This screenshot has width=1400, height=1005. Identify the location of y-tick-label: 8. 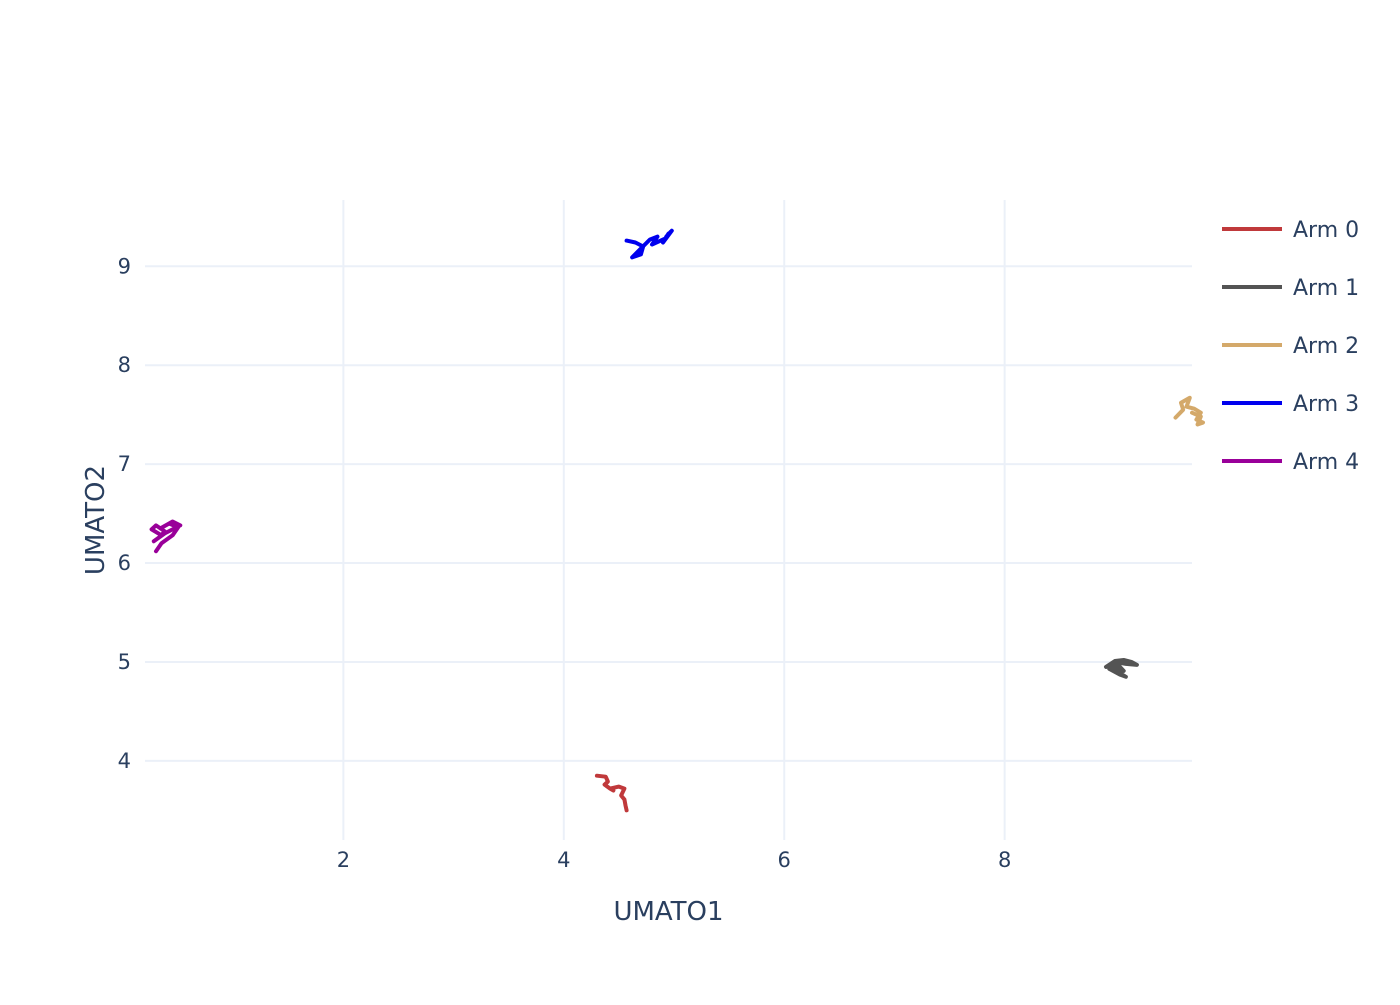
(124, 365).